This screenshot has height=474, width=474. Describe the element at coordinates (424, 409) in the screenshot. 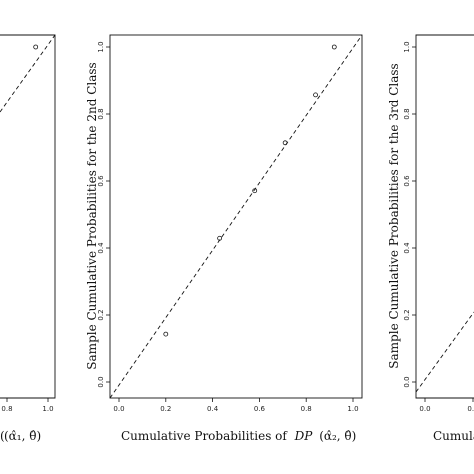

I see `right-x-tick-label: 0.0` at that location.